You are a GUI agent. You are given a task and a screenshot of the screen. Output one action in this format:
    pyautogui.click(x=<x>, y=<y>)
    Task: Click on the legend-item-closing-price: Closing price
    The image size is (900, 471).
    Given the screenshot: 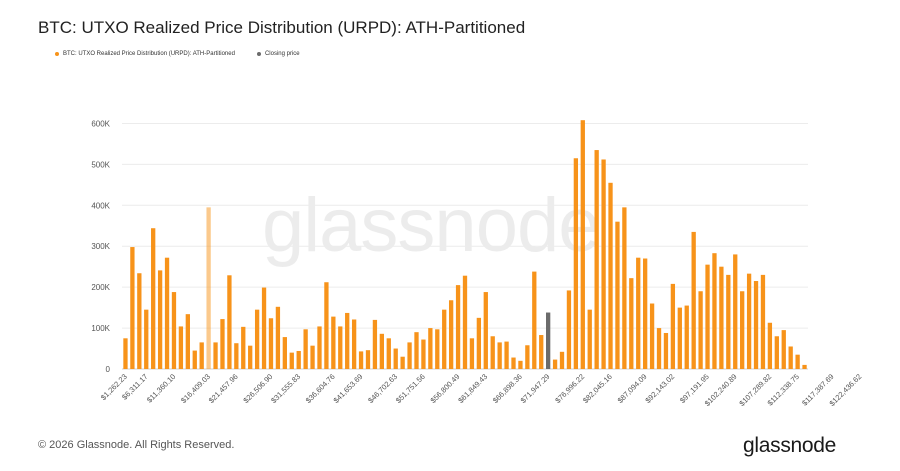 What is the action you would take?
    pyautogui.click(x=278, y=54)
    